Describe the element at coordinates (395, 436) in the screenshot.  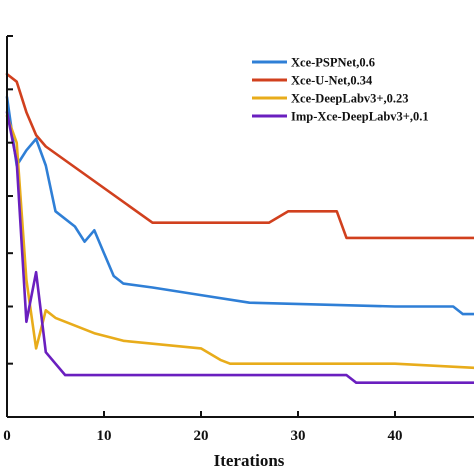
I see `x-tick-label: 40` at that location.